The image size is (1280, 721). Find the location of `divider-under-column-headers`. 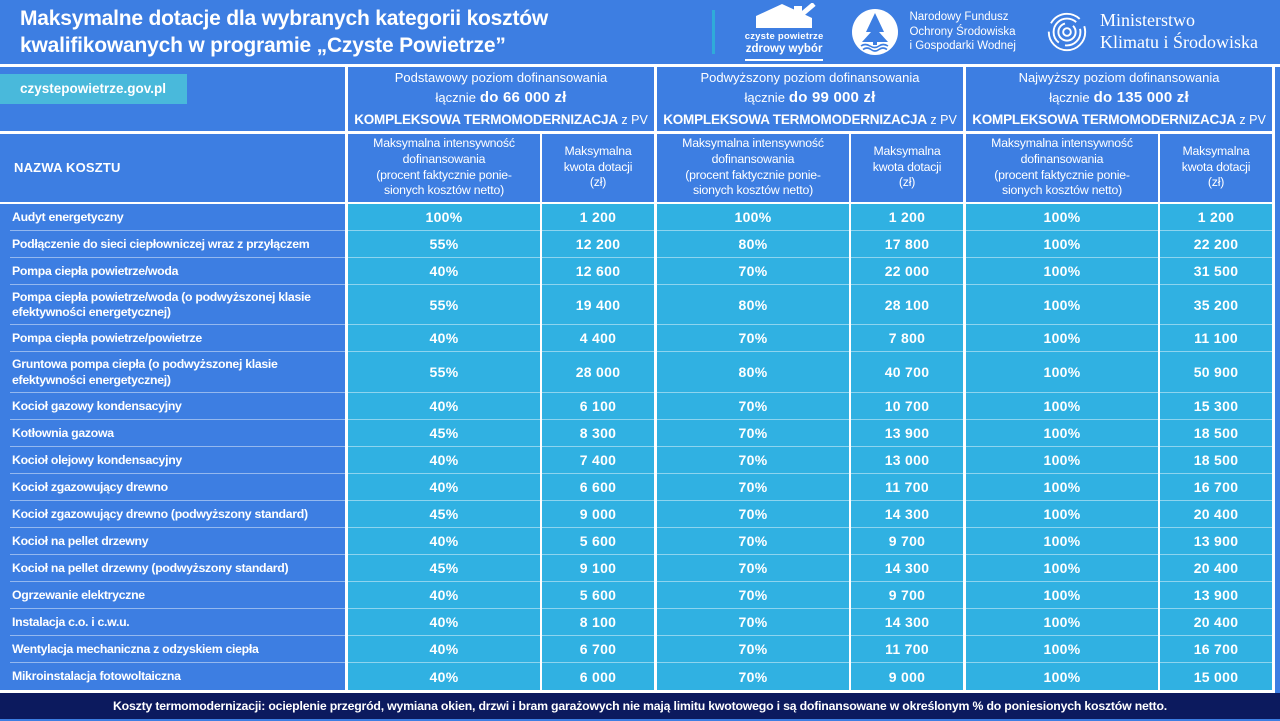

divider-under-column-headers is located at coordinates (637, 202).